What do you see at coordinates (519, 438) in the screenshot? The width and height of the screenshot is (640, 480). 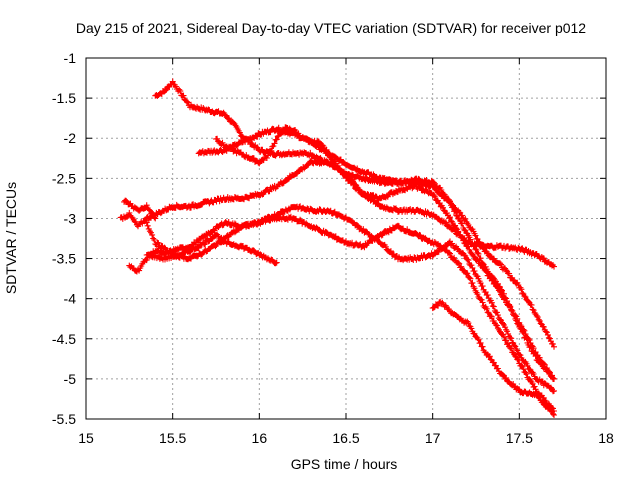 I see `x-tick-label: 17.5` at bounding box center [519, 438].